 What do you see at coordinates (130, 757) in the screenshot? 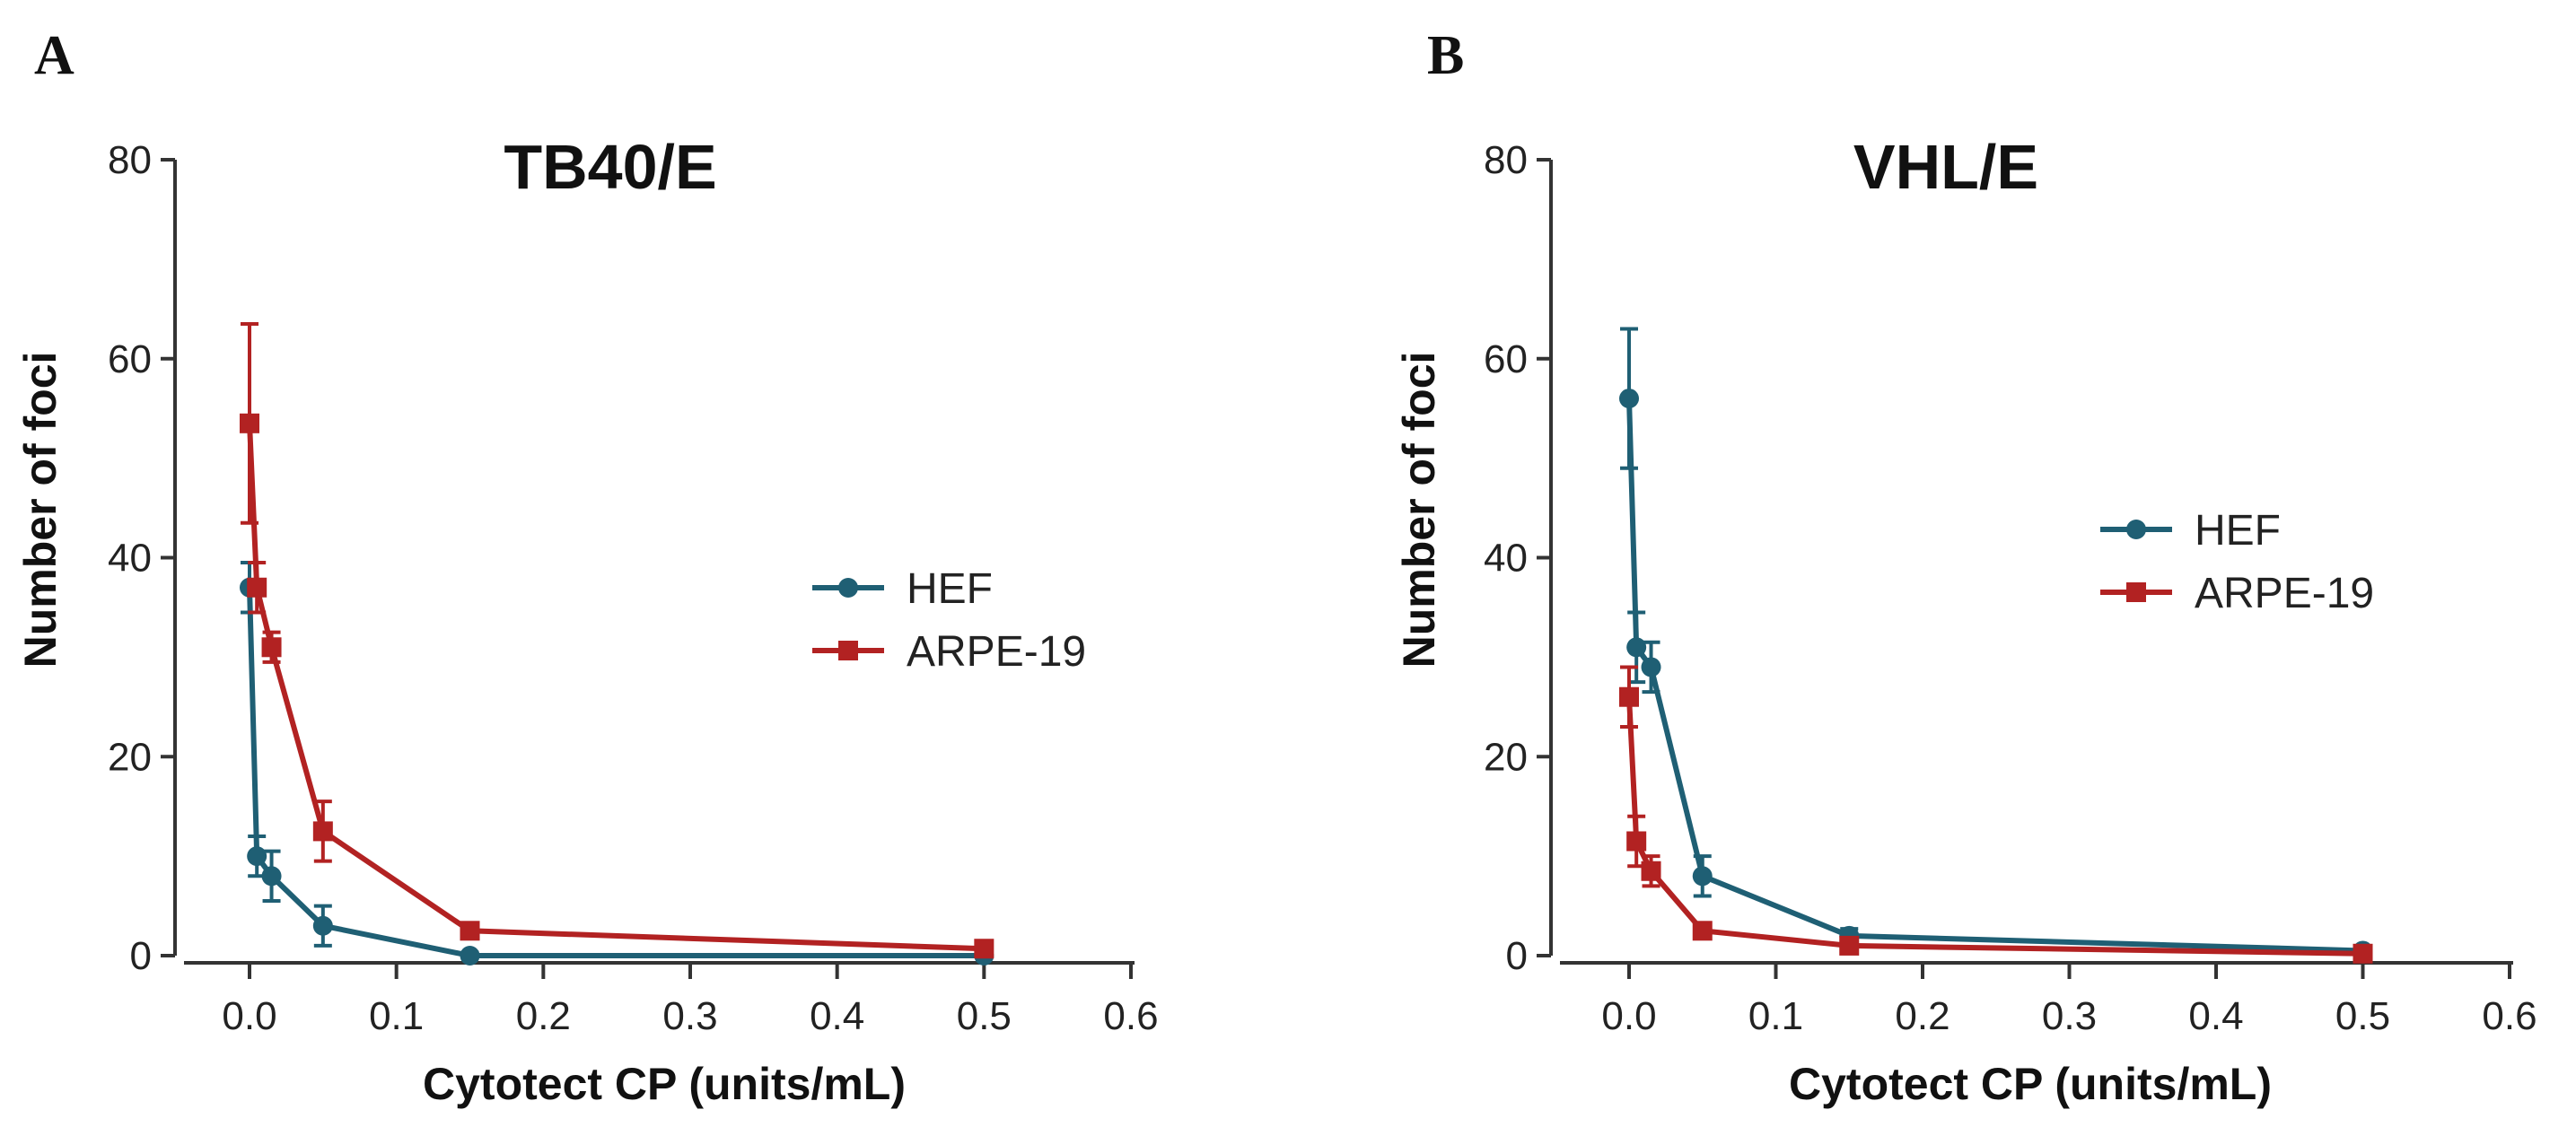
I see `y-tick-label-a: 20` at bounding box center [130, 757].